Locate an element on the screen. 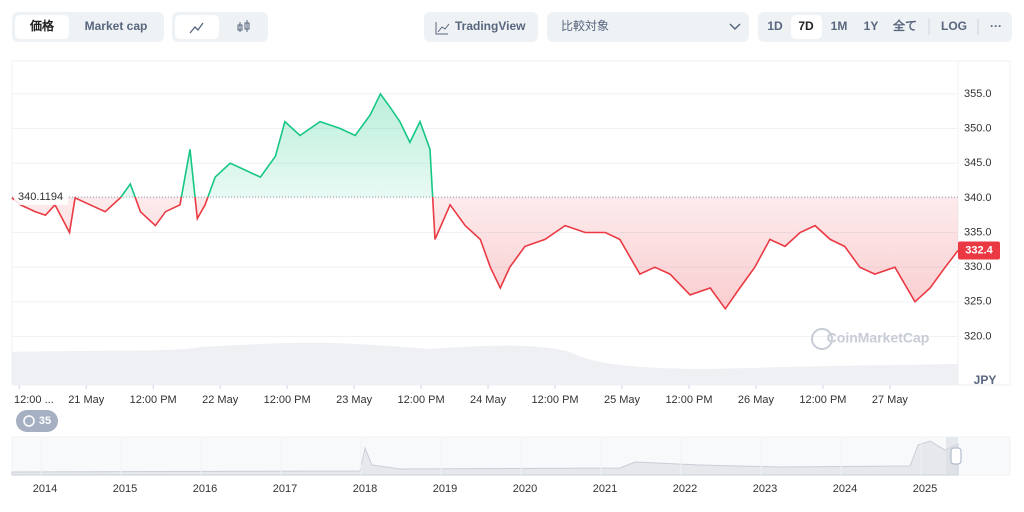 This screenshot has width=1024, height=512. navigator-handle is located at coordinates (956, 456).